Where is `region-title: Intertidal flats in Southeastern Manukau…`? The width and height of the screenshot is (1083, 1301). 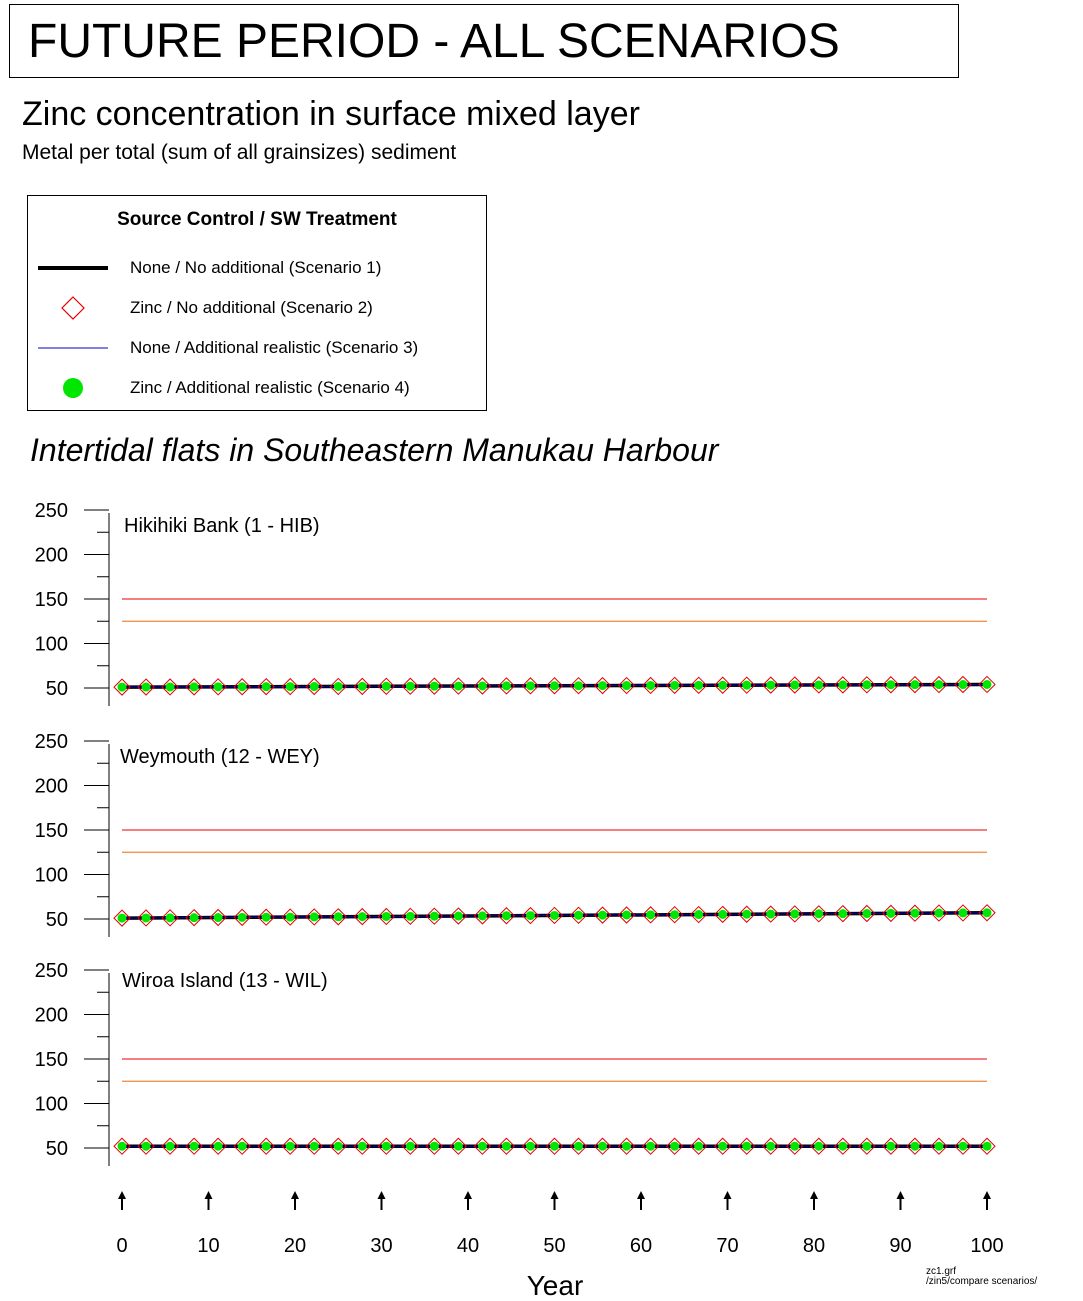
region-title: Intertidal flats in Southeastern Manukau… is located at coordinates (374, 450).